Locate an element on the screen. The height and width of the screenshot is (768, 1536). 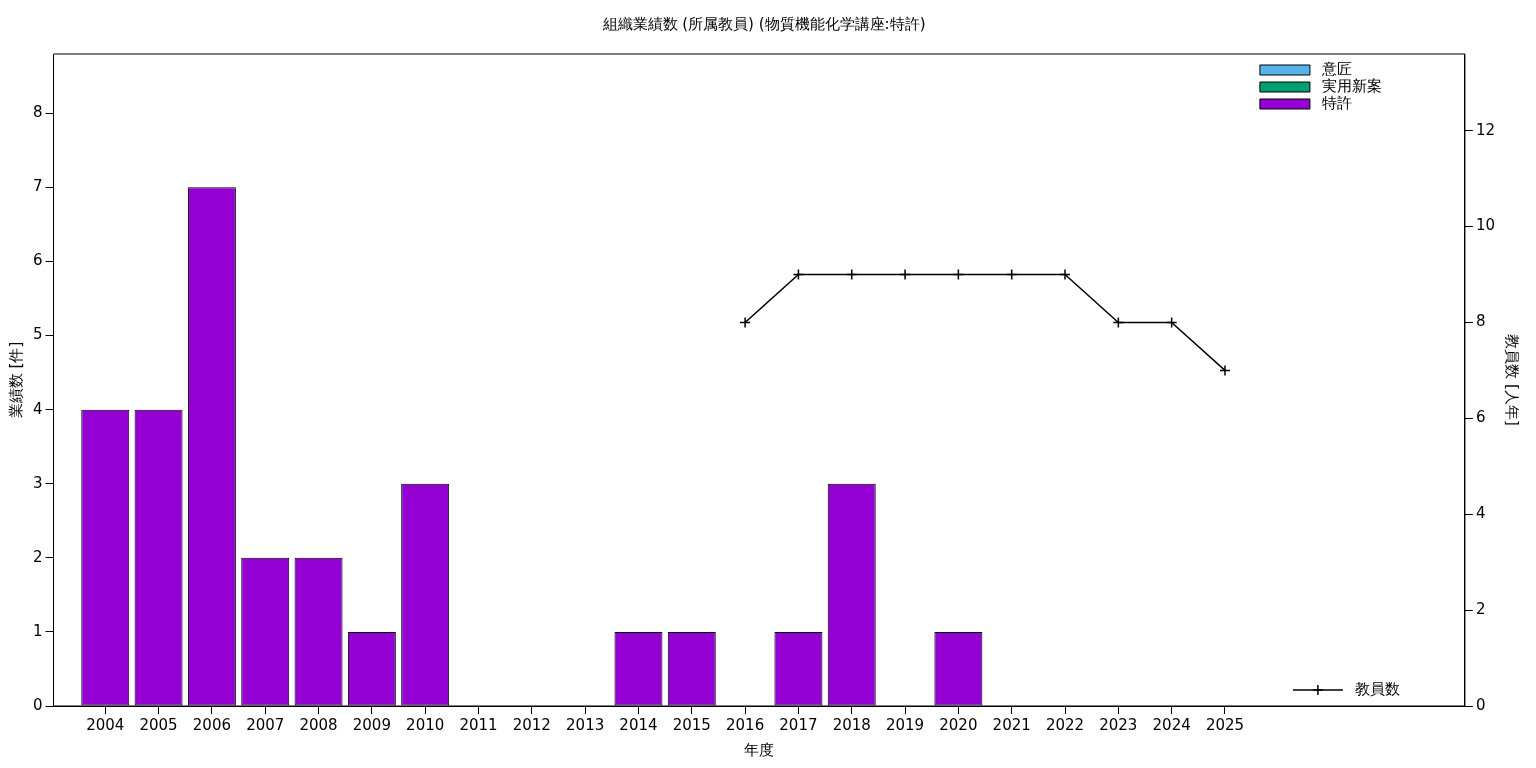
x-tick-label: 2011 is located at coordinates (478, 724).